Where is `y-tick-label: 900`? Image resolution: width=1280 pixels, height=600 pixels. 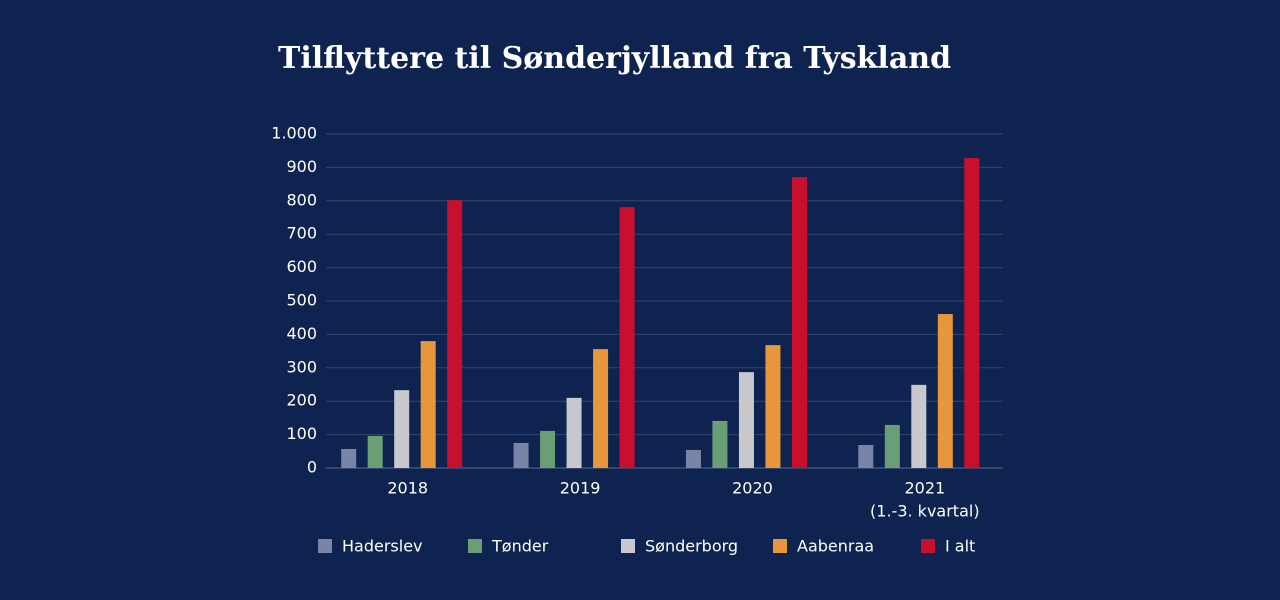
y-tick-label: 900 is located at coordinates (301, 166).